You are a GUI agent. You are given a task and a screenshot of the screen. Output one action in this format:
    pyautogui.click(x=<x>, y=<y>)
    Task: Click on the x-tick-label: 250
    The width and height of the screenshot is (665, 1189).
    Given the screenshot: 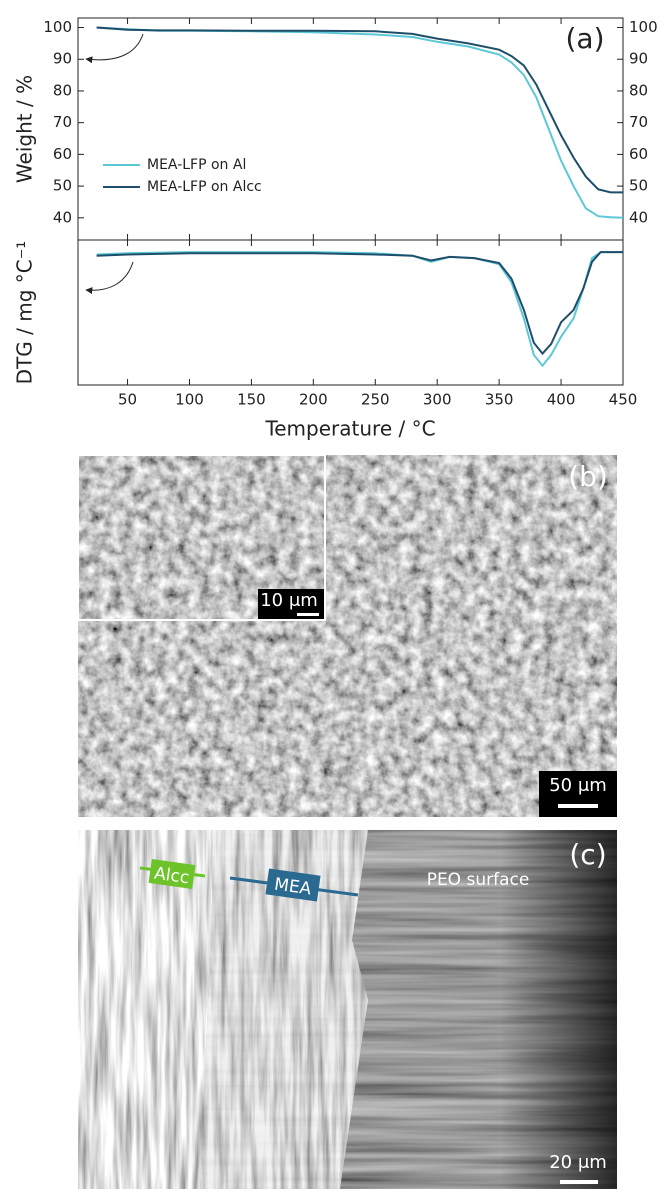 What is the action you would take?
    pyautogui.click(x=375, y=400)
    